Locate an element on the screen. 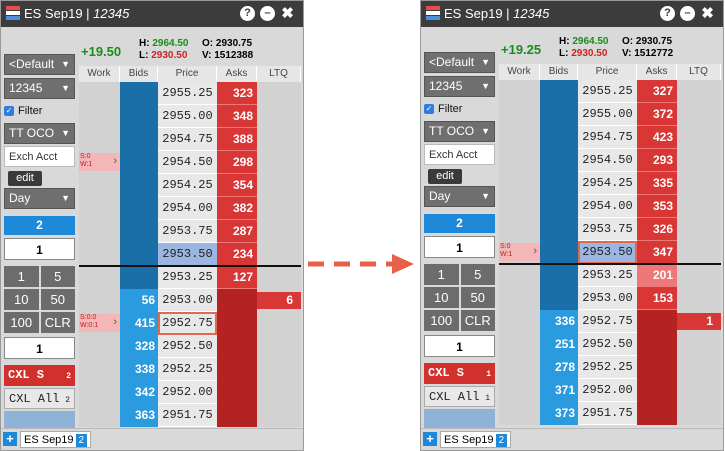  tab-es-sep19: ES Sep19 2 is located at coordinates (476, 439).